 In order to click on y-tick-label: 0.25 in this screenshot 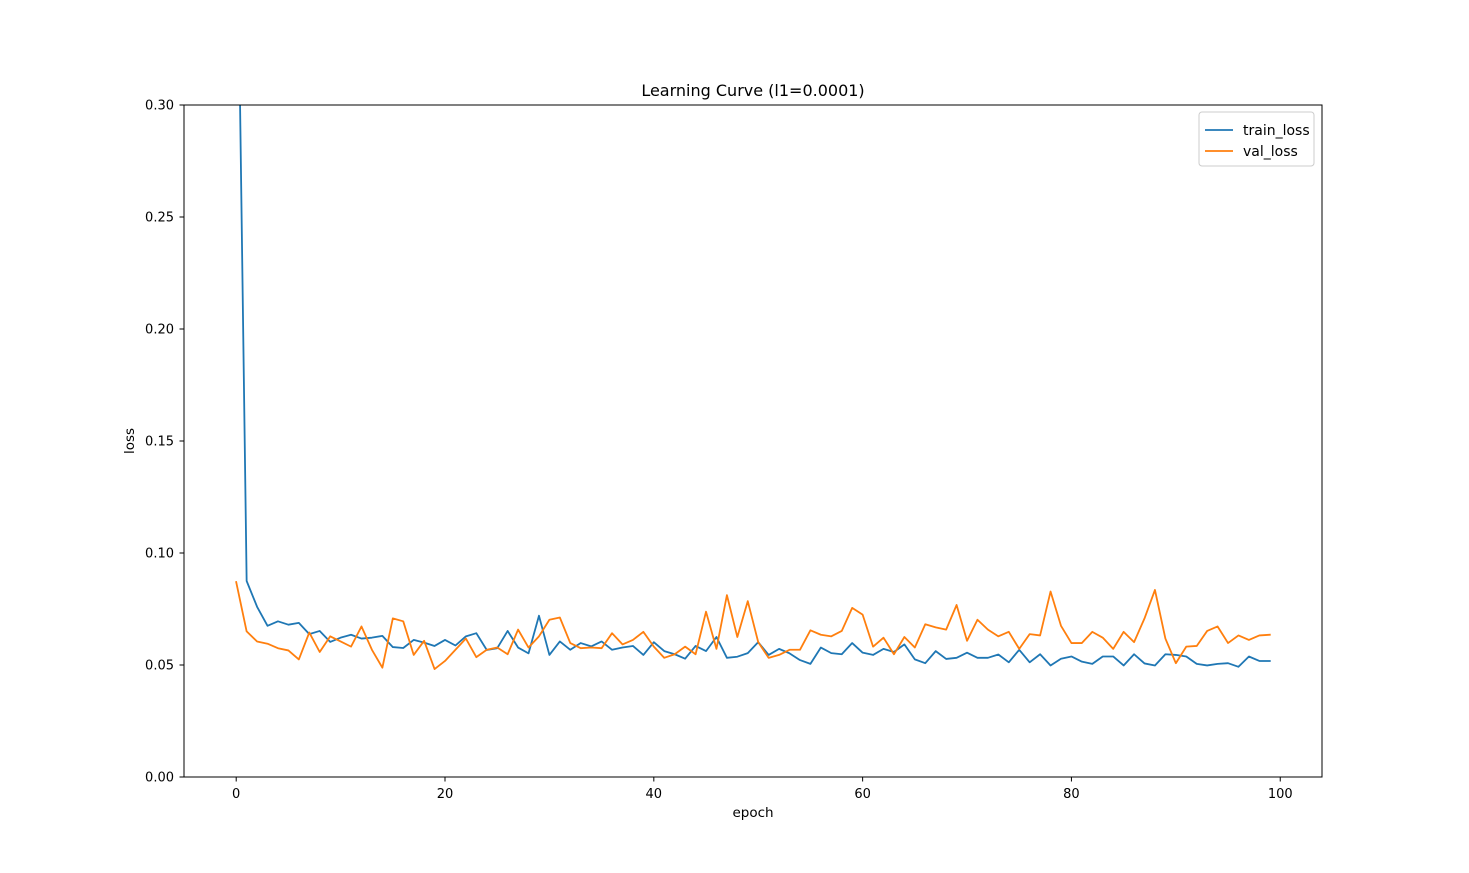, I will do `click(159, 218)`.